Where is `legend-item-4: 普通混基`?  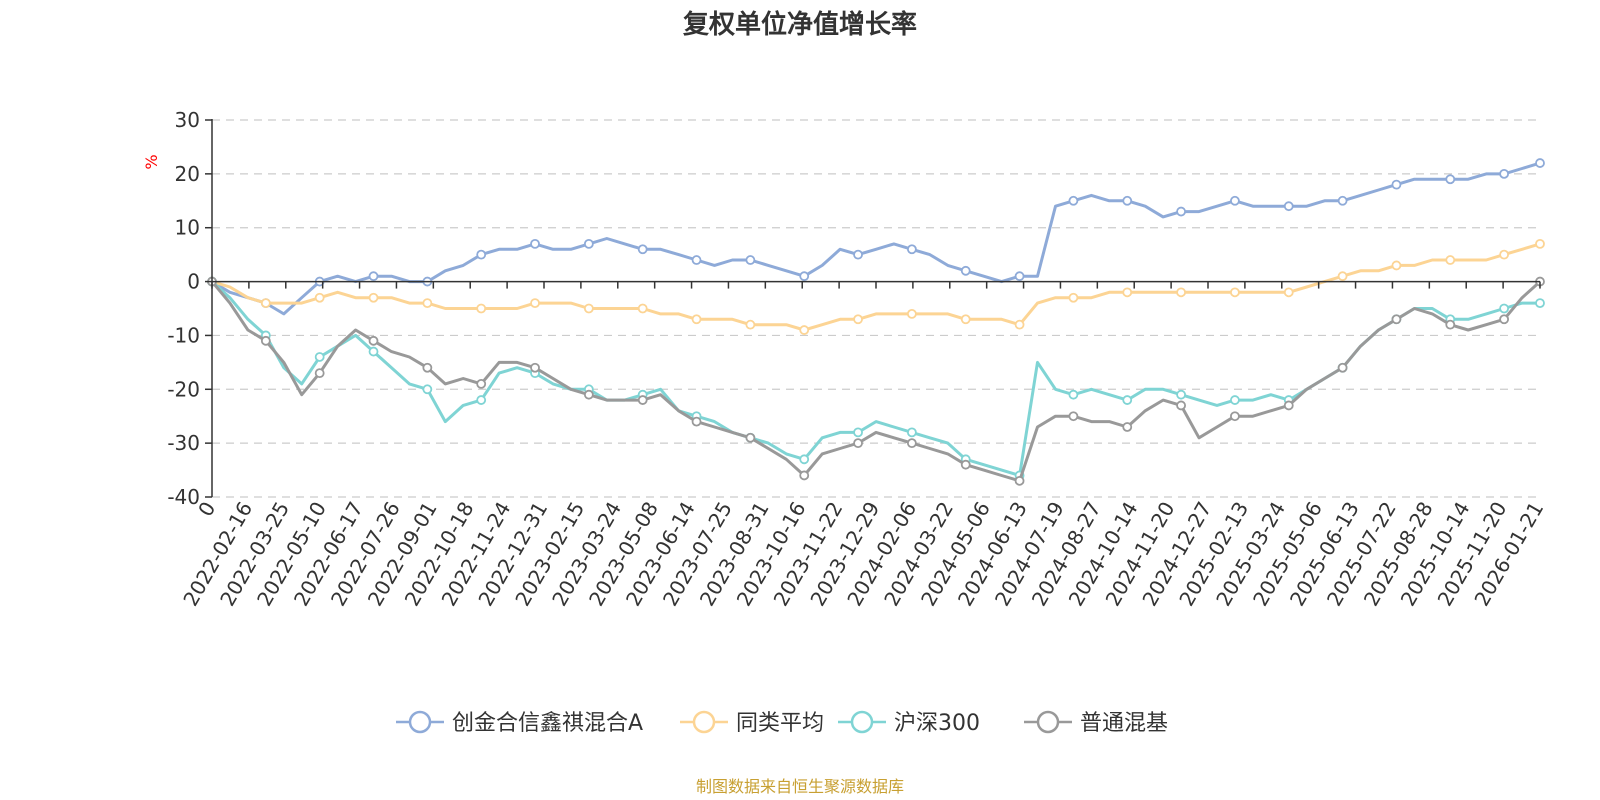 legend-item-4: 普通混基 is located at coordinates (1096, 723).